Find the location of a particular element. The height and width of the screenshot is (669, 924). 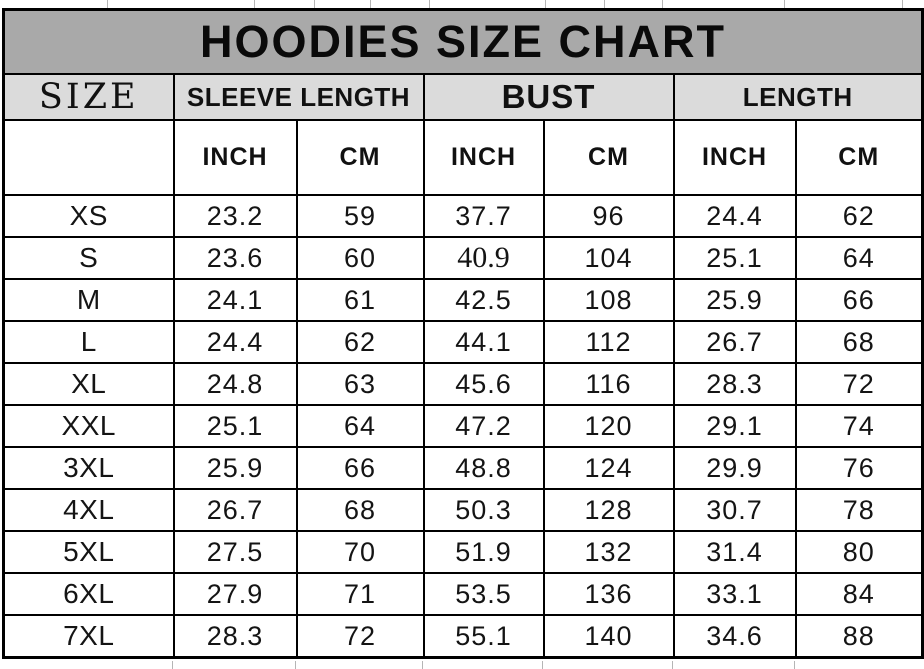

value-cell: 44.1 is located at coordinates (483, 342).